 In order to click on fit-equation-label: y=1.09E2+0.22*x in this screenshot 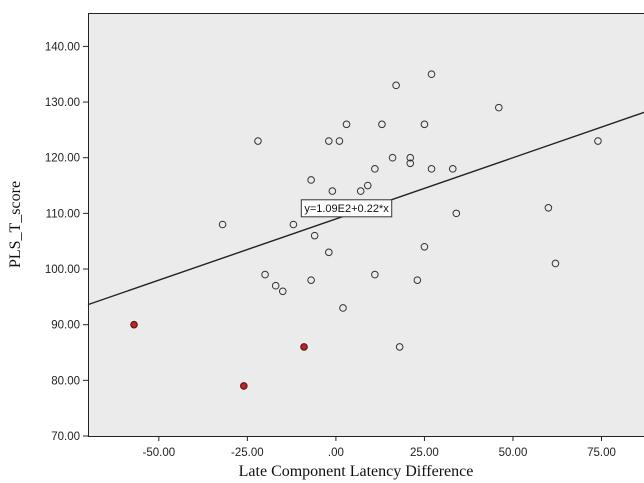, I will do `click(346, 208)`.